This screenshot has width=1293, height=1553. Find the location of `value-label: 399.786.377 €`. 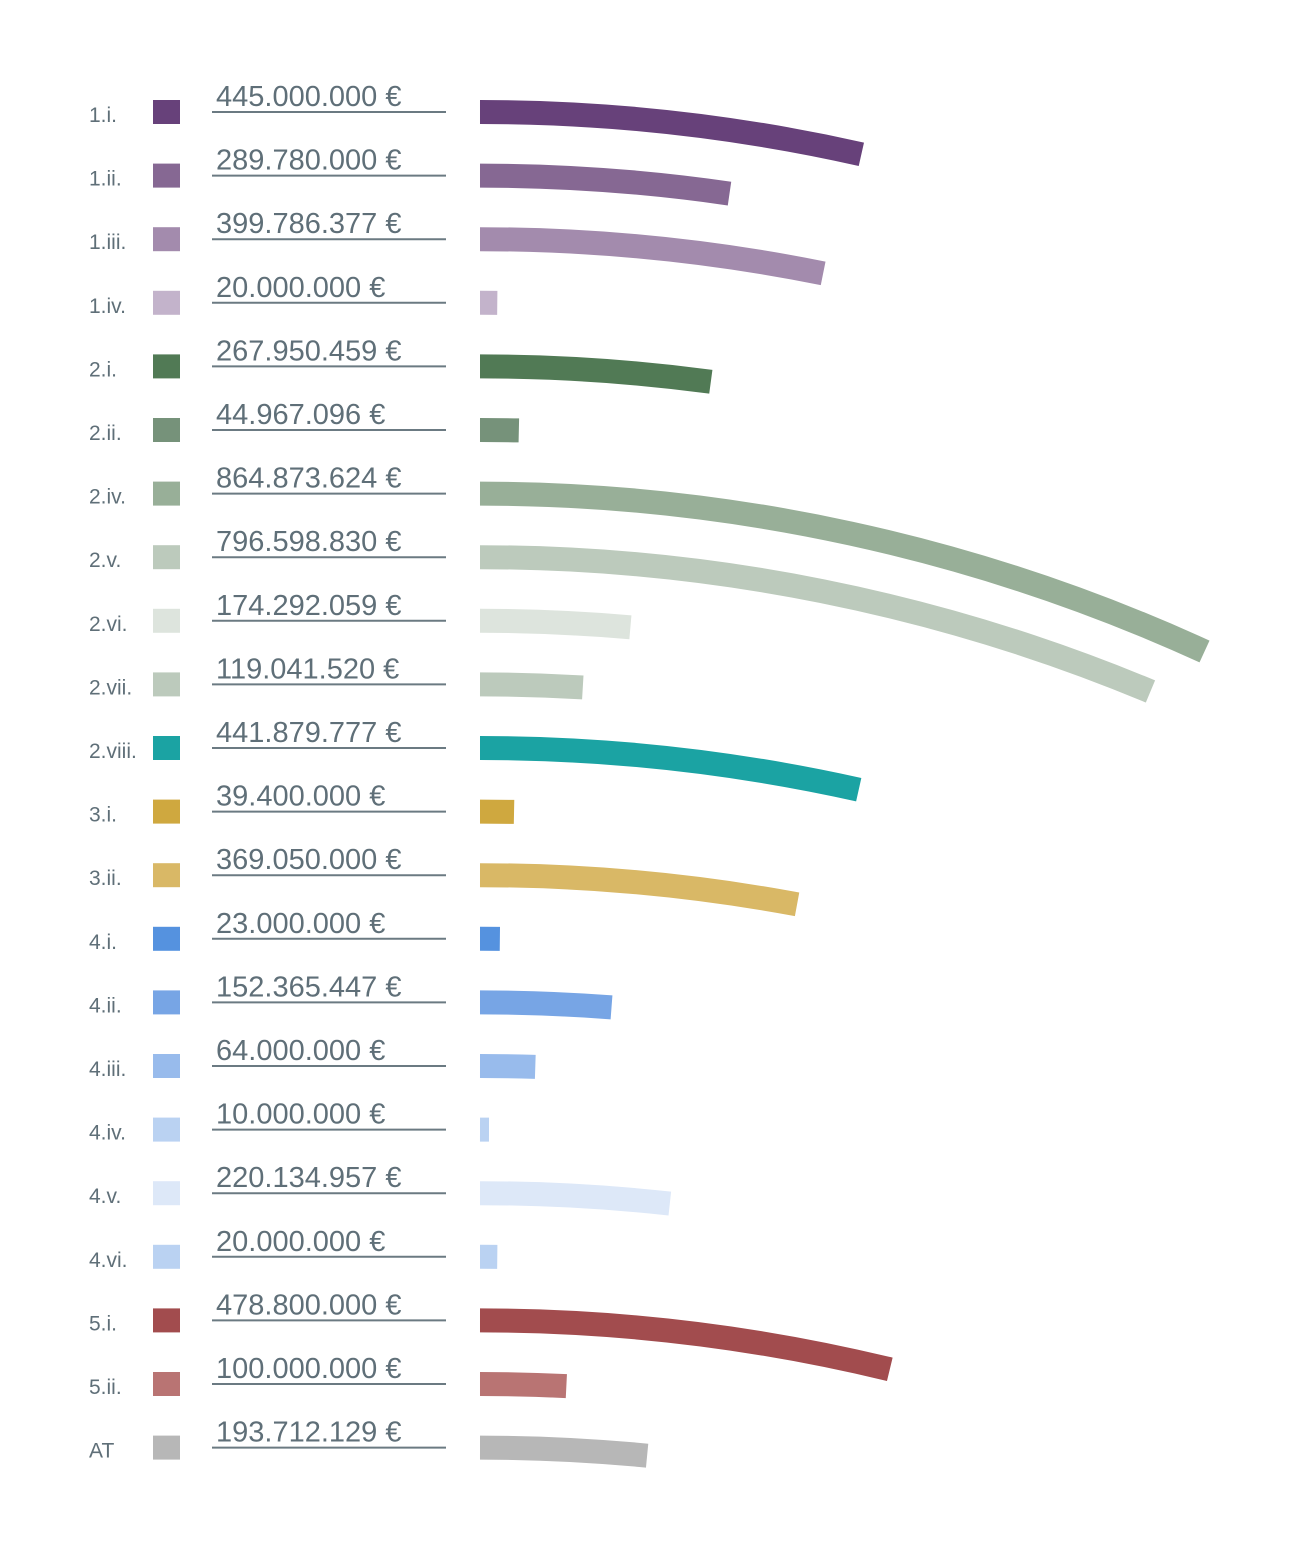

value-label: 399.786.377 € is located at coordinates (308, 224).